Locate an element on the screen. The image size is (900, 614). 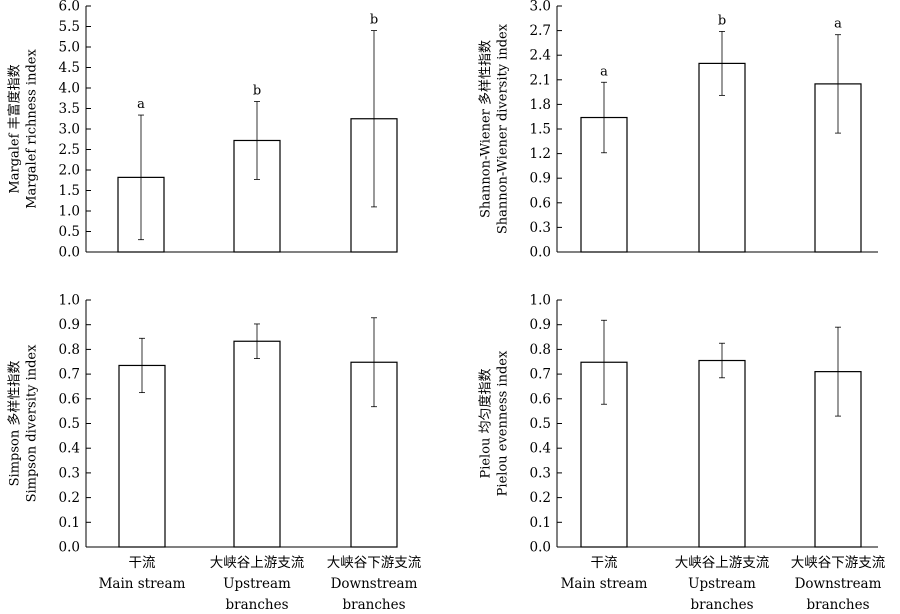
y-axis-label: Shannon-Wiener 多样性指数 is located at coordinates (486, 129).